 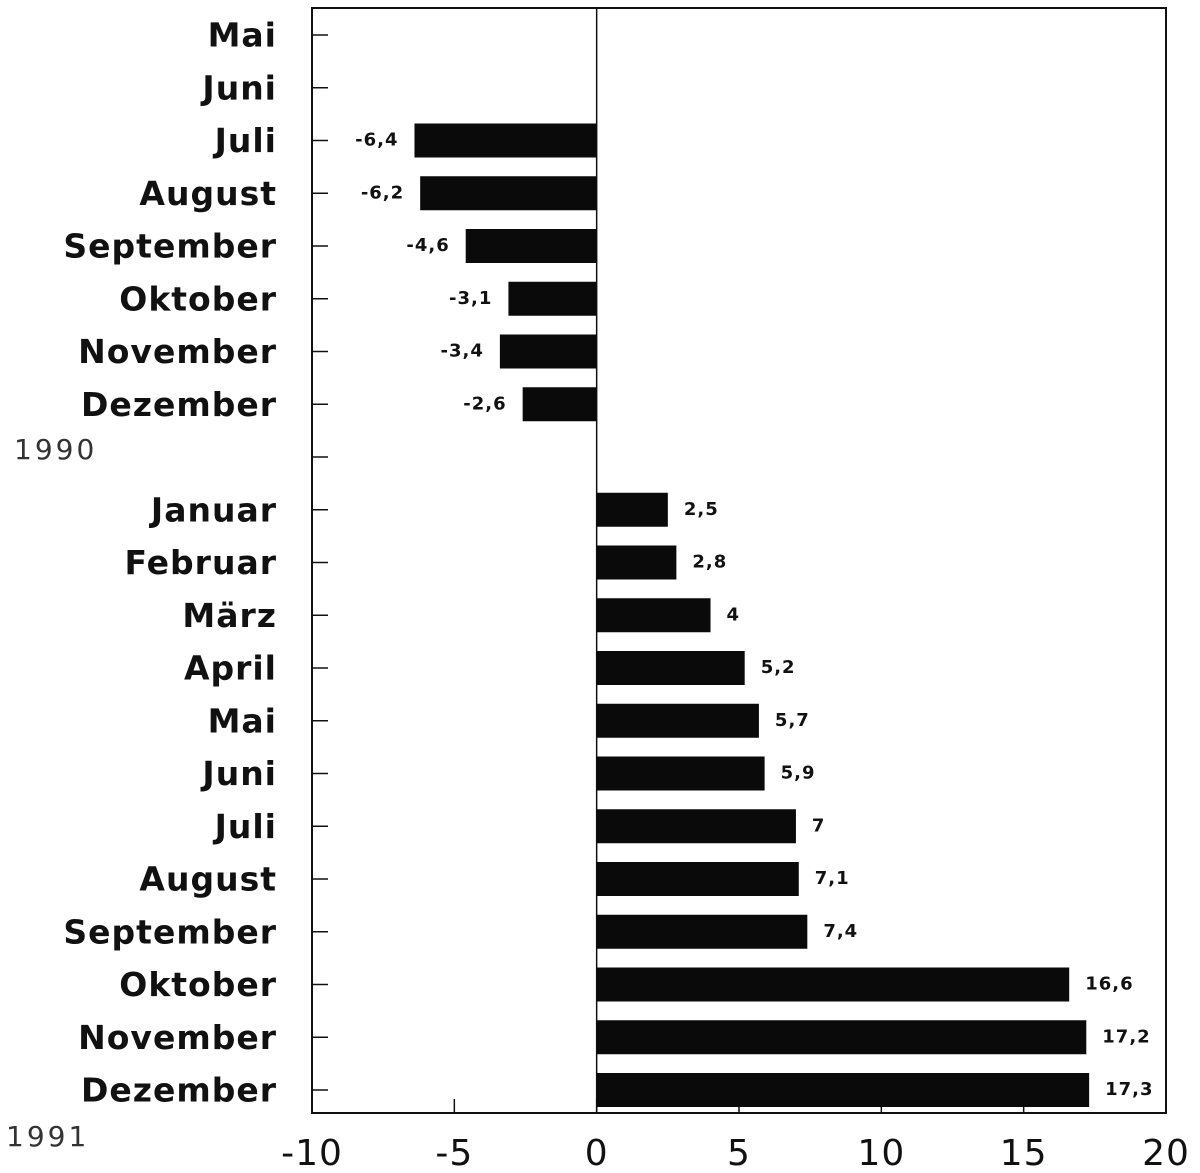 I want to click on value-label: 16,6, so click(x=1109, y=984).